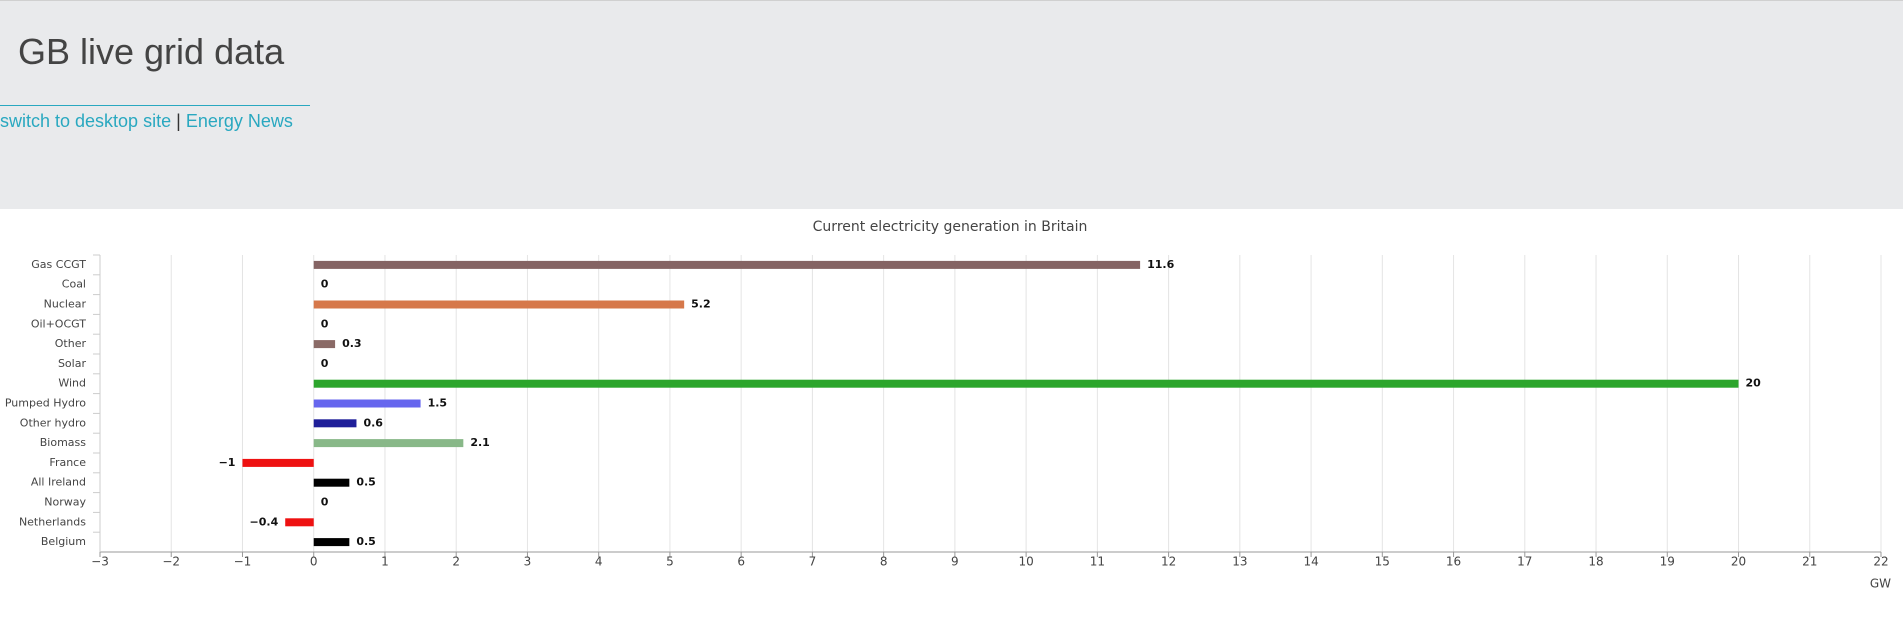 This screenshot has width=1903, height=629. I want to click on x-tick-label: 18, so click(1595, 562).